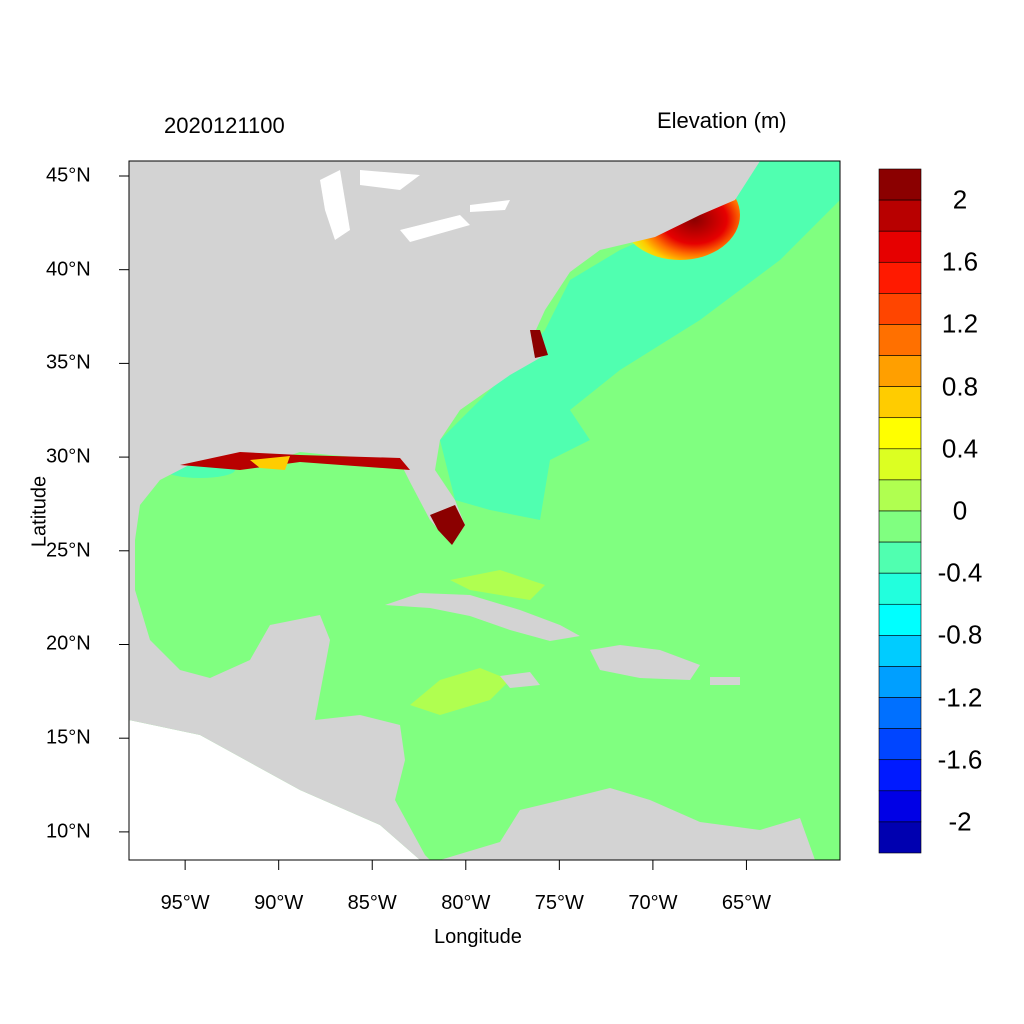 Image resolution: width=1024 pixels, height=1024 pixels. I want to click on colorbar-label: 1.6, so click(960, 261).